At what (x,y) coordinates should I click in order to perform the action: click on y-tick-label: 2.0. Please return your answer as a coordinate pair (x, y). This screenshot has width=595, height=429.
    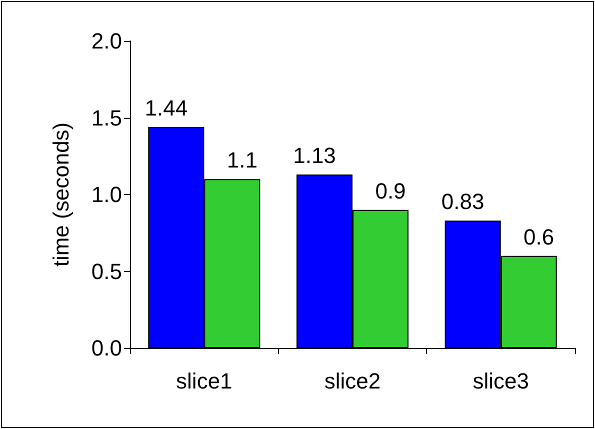
    Looking at the image, I should click on (106, 41).